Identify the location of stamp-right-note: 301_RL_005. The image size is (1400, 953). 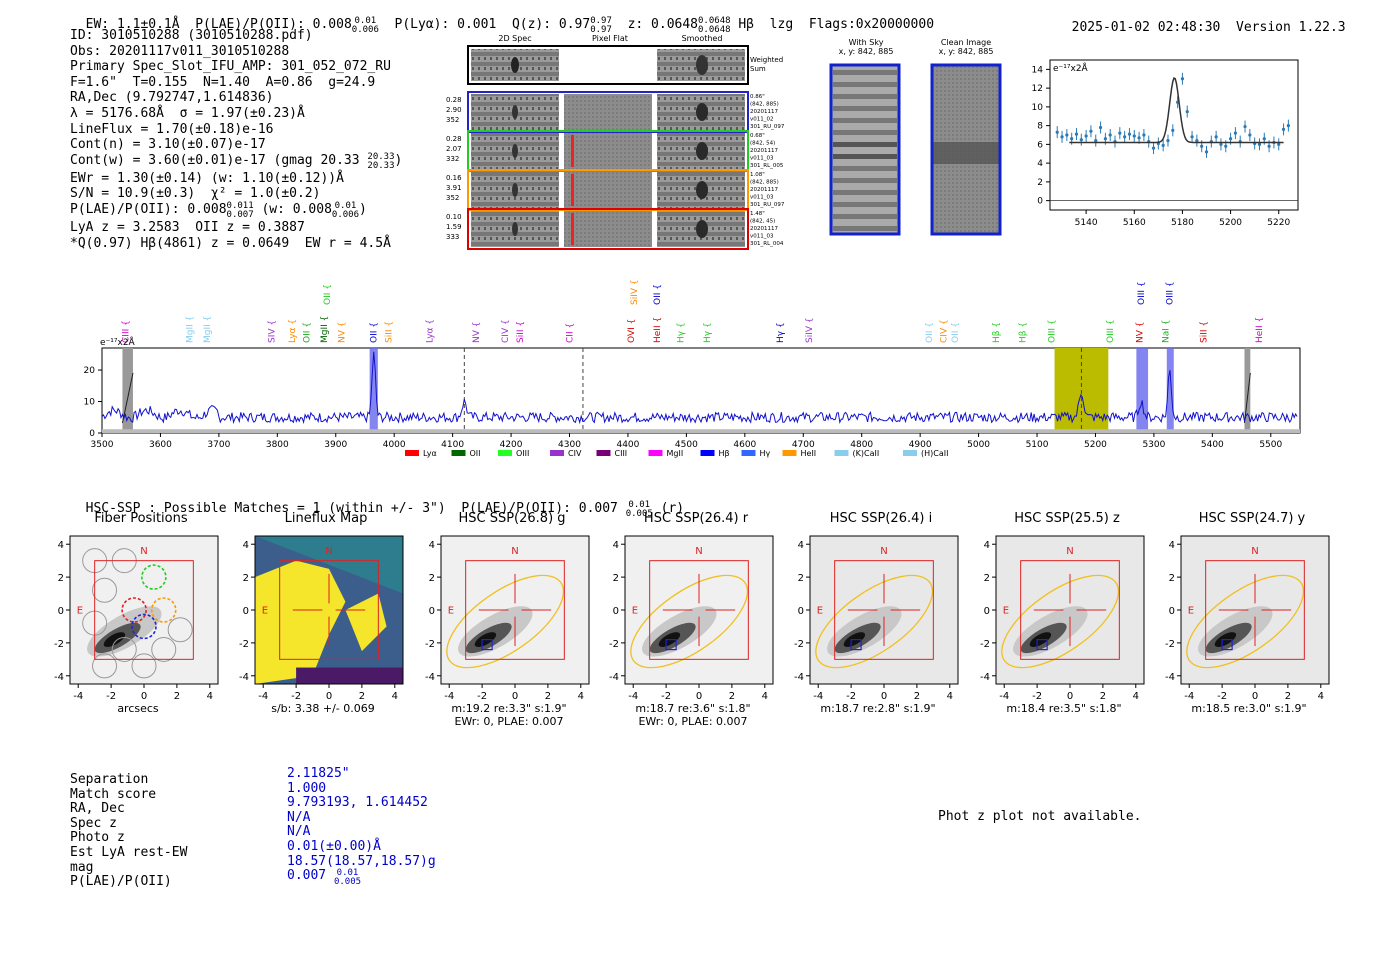
(767, 166).